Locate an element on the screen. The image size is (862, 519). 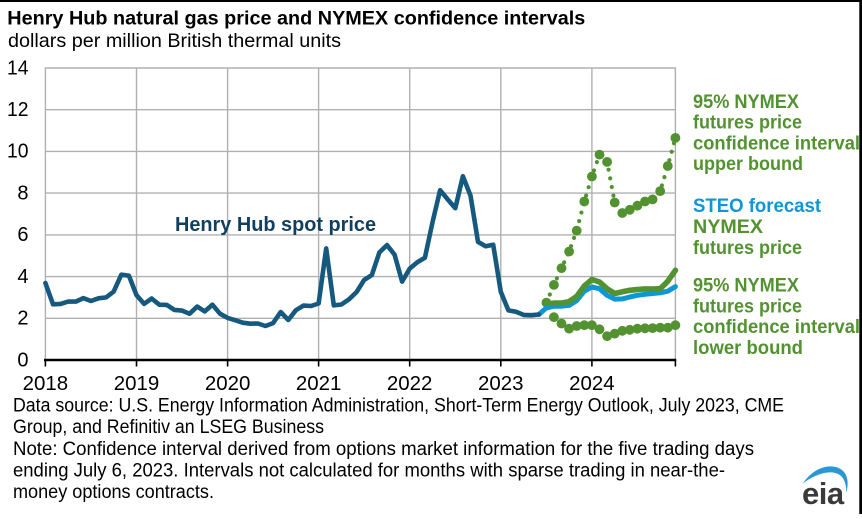
svg-text: 2018 is located at coordinates (46, 384).